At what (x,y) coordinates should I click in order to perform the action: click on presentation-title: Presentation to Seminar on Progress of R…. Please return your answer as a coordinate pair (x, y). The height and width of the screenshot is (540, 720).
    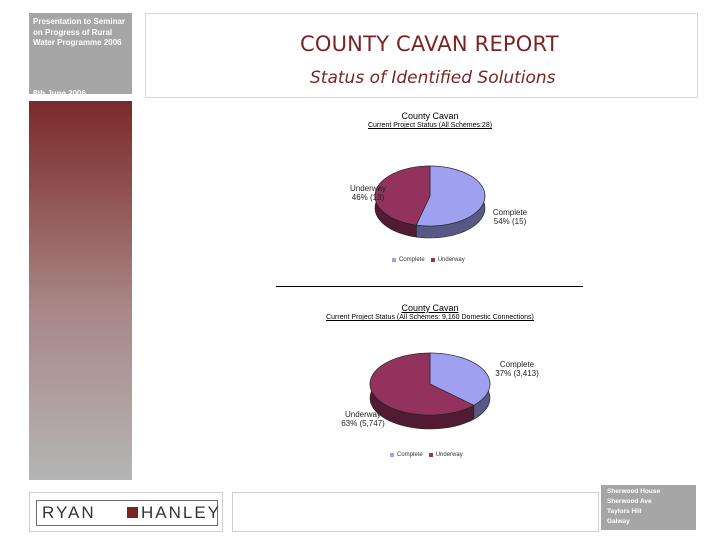
    Looking at the image, I should click on (79, 32).